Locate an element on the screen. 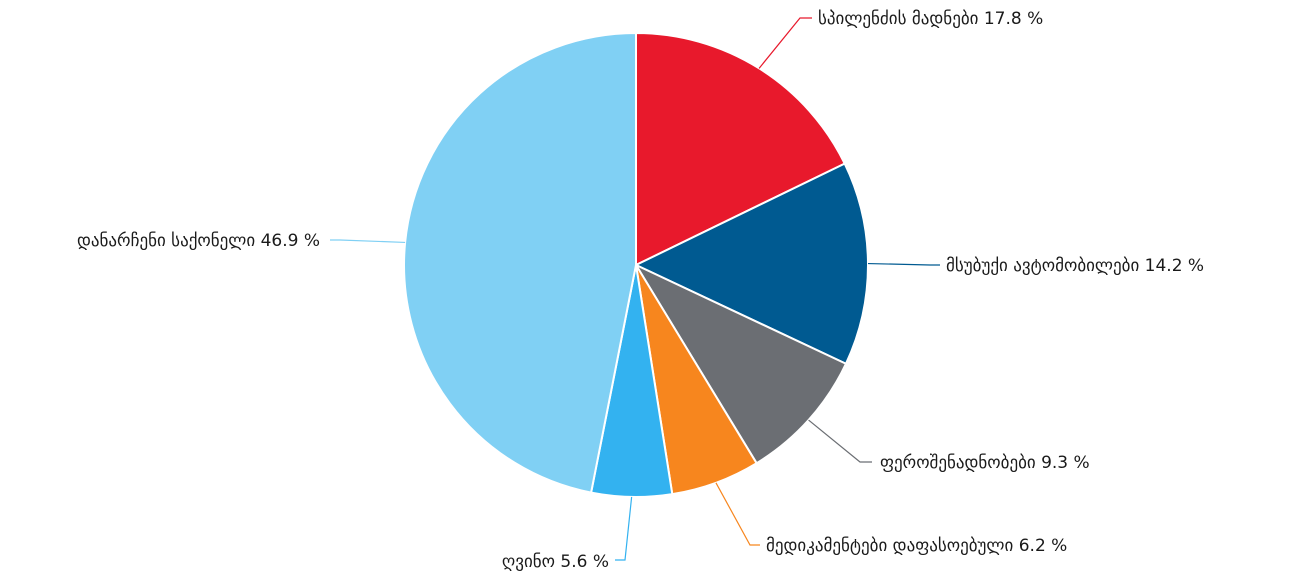  slice-label-2: მსუბუქი ავტომობილები 14.2 % is located at coordinates (1075, 266).